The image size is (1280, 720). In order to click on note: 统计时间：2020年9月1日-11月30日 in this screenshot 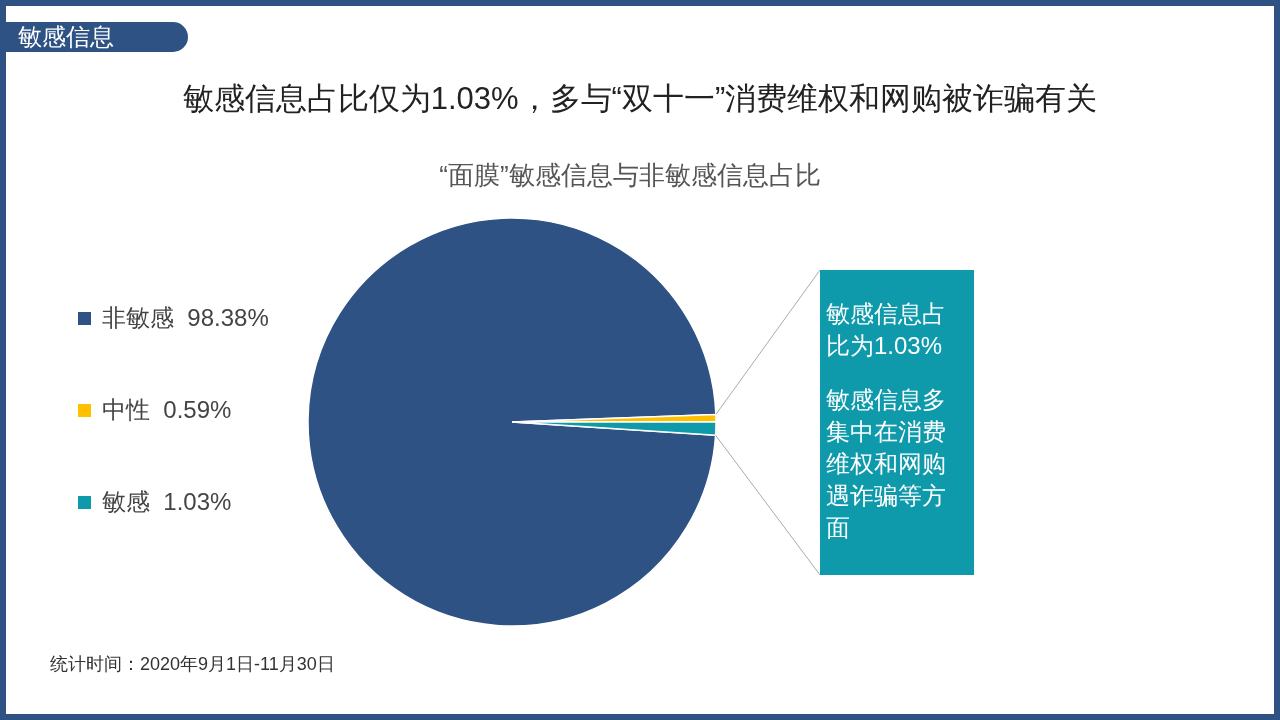, I will do `click(192, 664)`.